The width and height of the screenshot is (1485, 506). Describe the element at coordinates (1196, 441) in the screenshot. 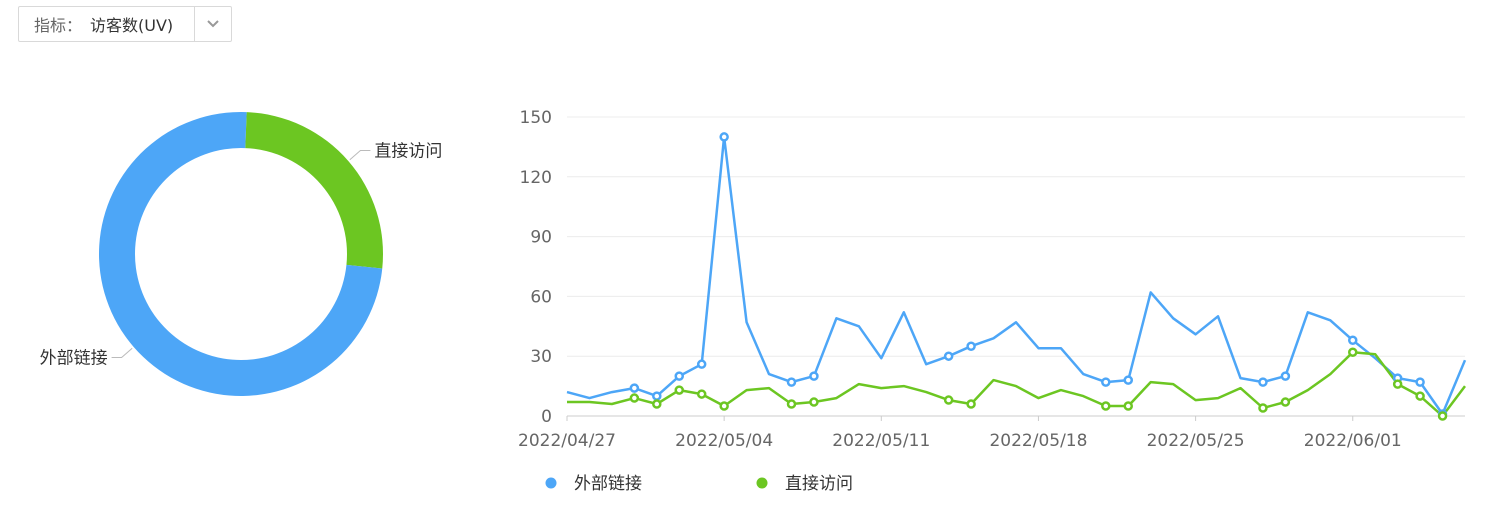

I see `x-tick-label: 2022/05/25` at that location.